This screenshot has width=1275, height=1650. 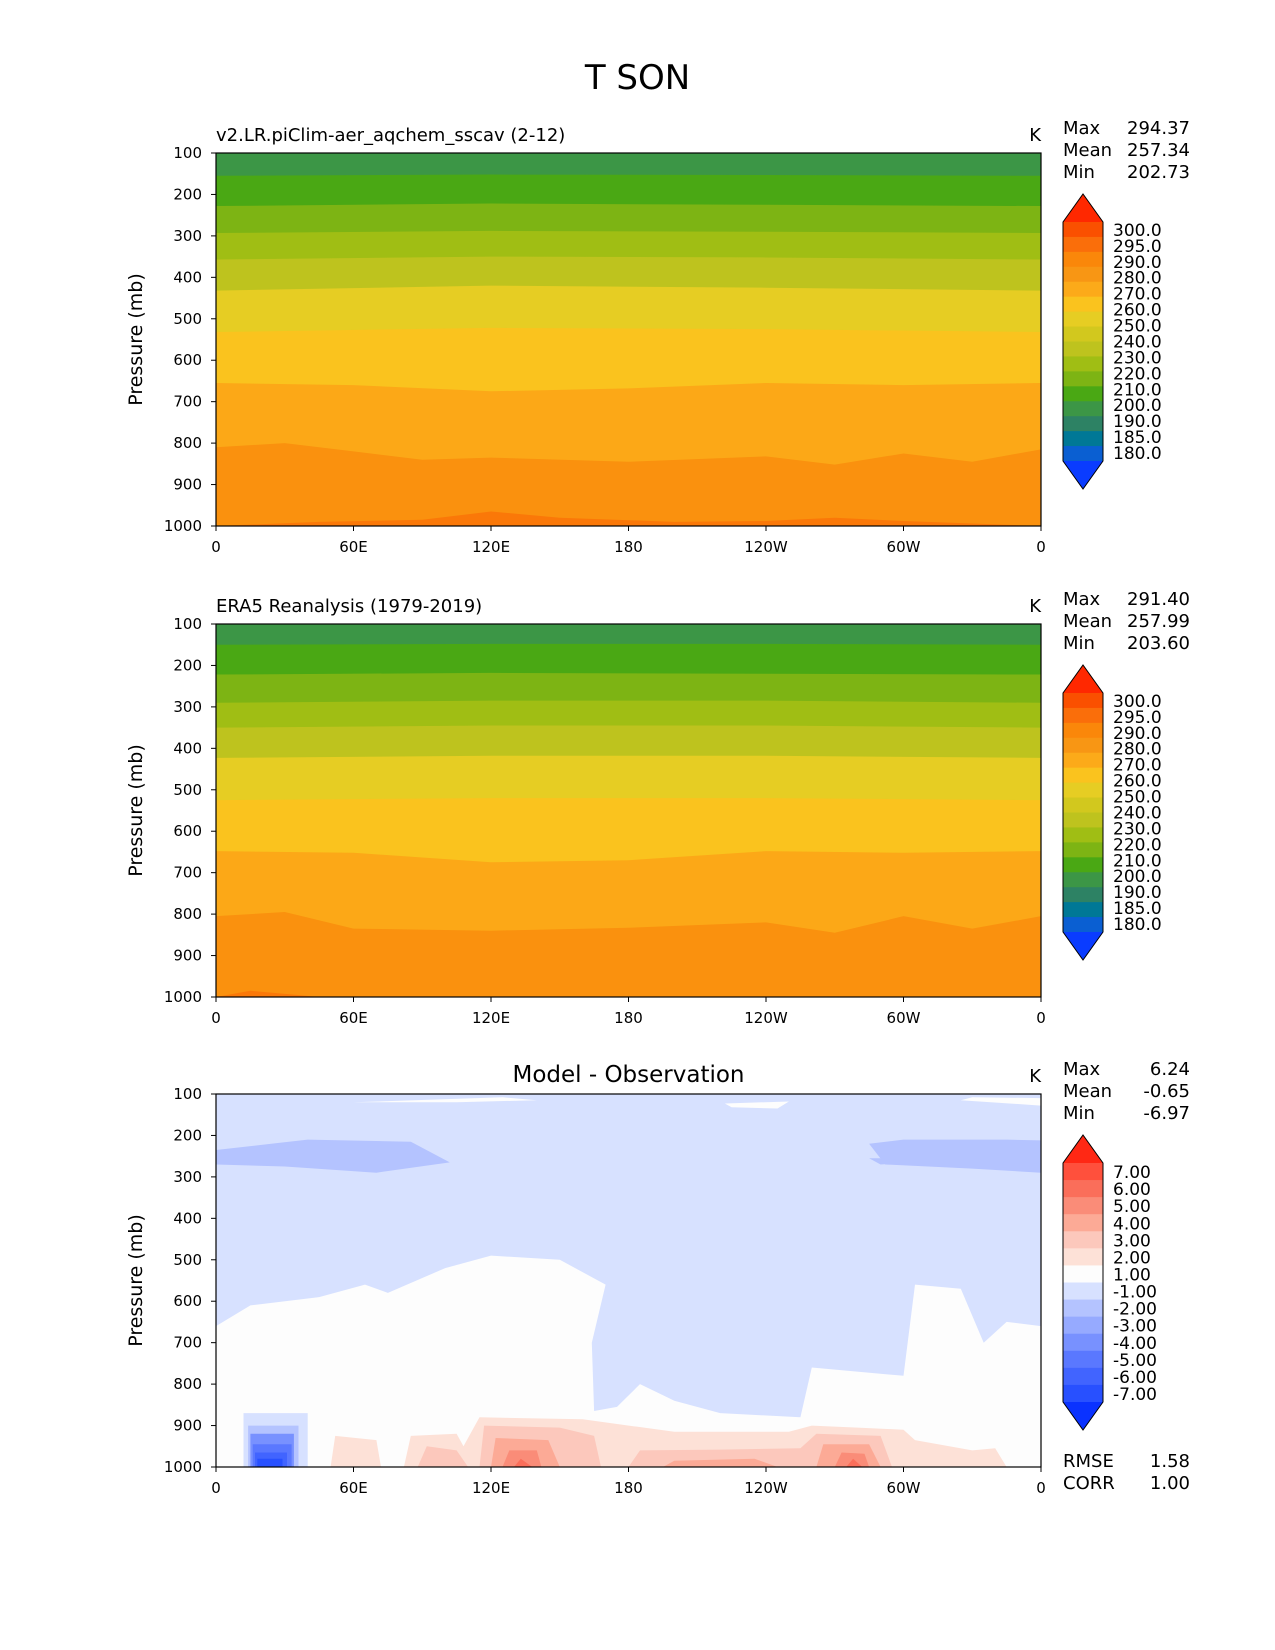 What do you see at coordinates (390, 135) in the screenshot?
I see `panel-title: v2.LR.piClim-aer_aqchem_sscav (2-12)` at bounding box center [390, 135].